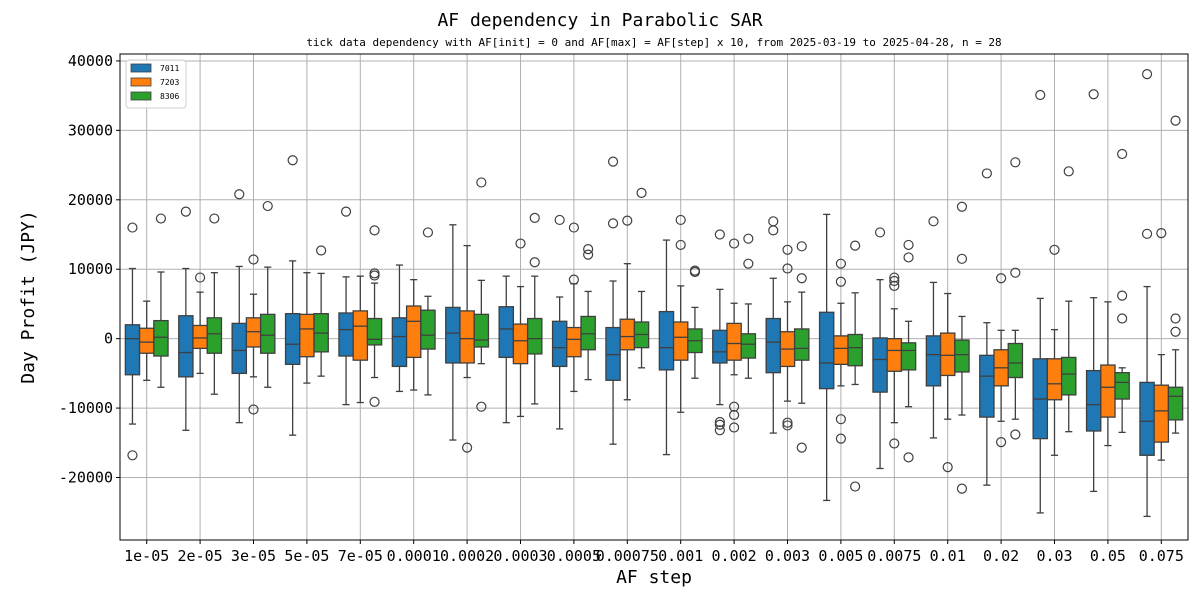 This screenshot has width=1200, height=600. What do you see at coordinates (654, 577) in the screenshot?
I see `x-axis-label: AF step` at bounding box center [654, 577].